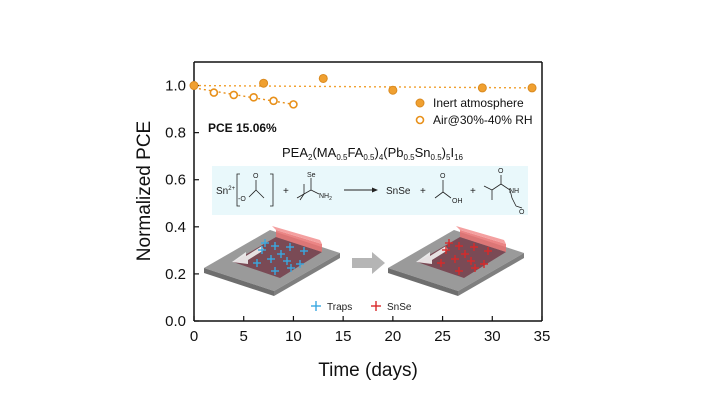 The width and height of the screenshot is (720, 404). I want to click on y-tick-label-4: 0.8, so click(175, 133).